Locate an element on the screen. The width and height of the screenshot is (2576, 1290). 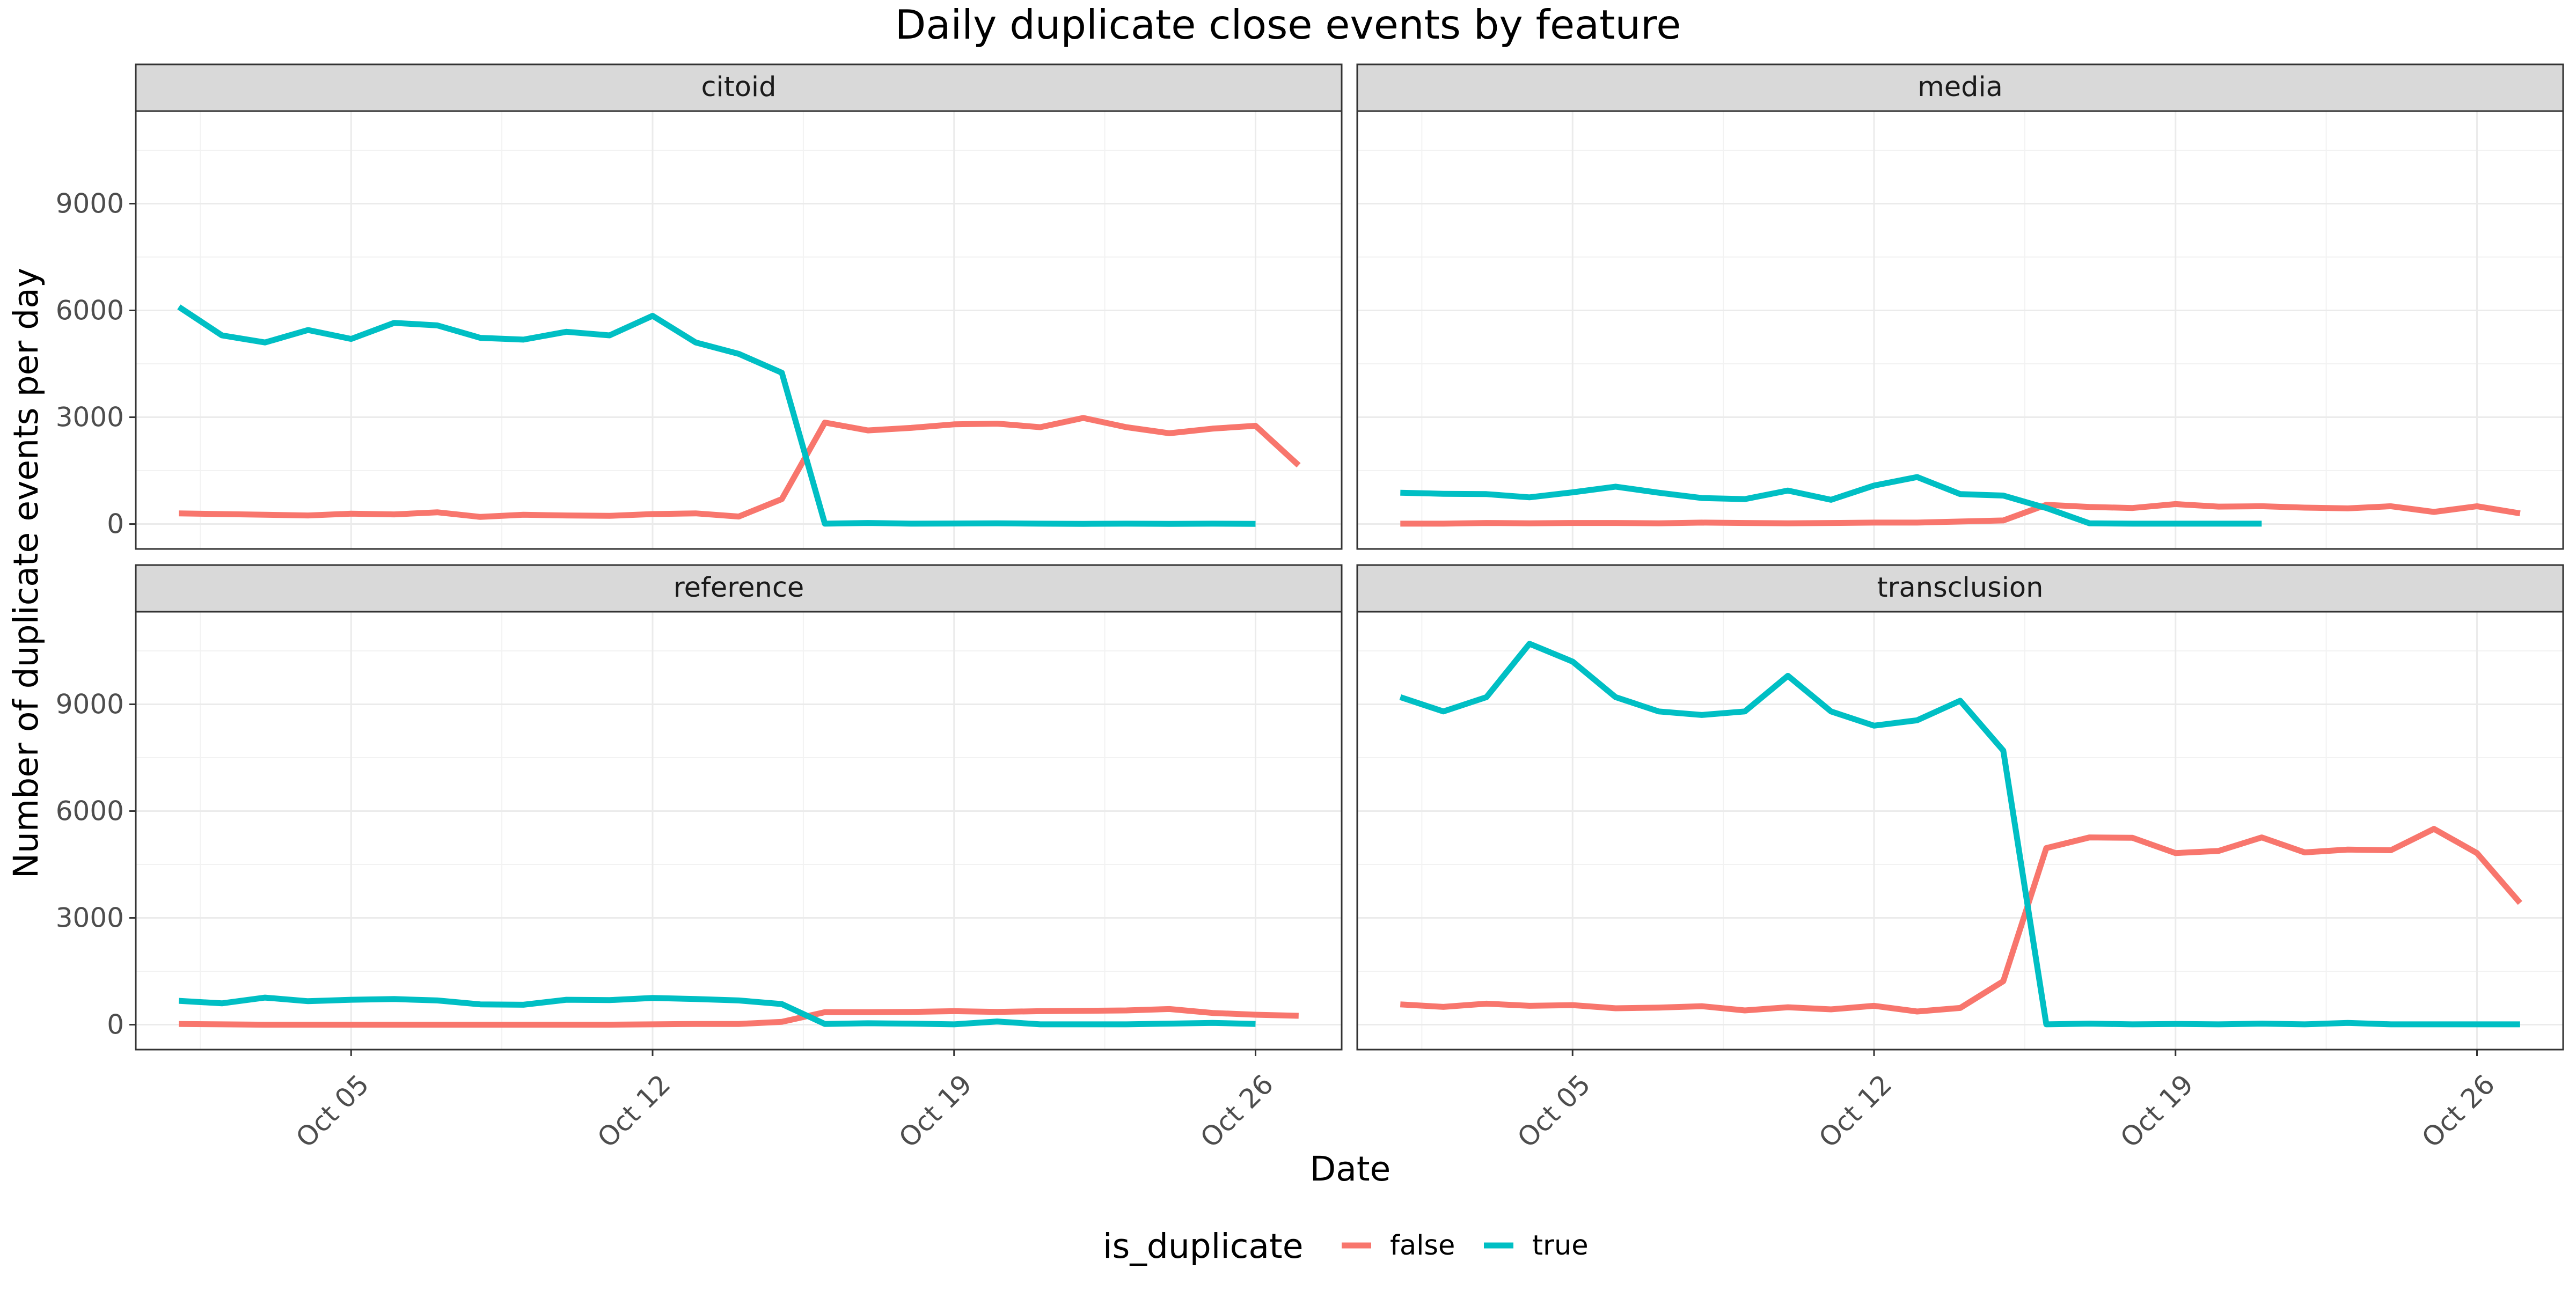
legend-label: false is located at coordinates (1422, 1246).